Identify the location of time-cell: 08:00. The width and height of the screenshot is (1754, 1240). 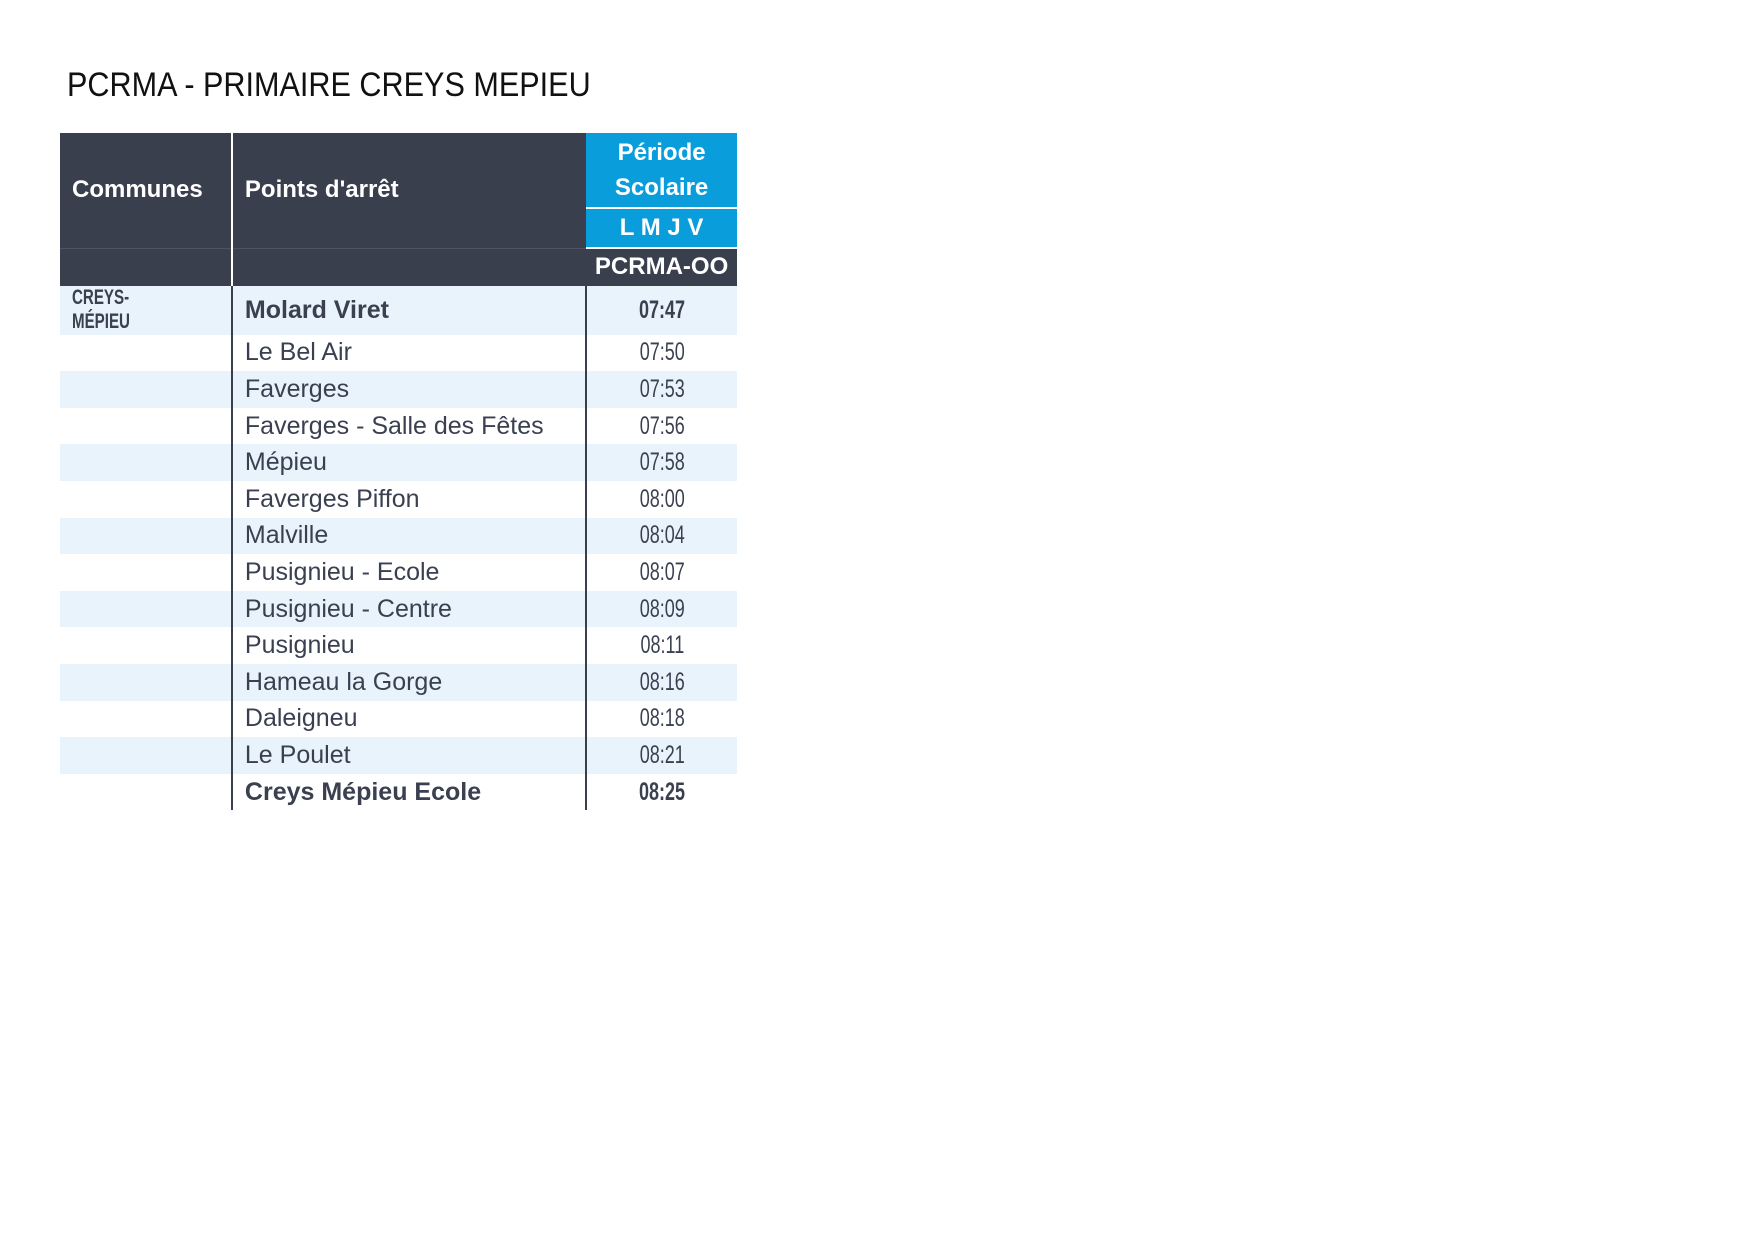
(661, 499).